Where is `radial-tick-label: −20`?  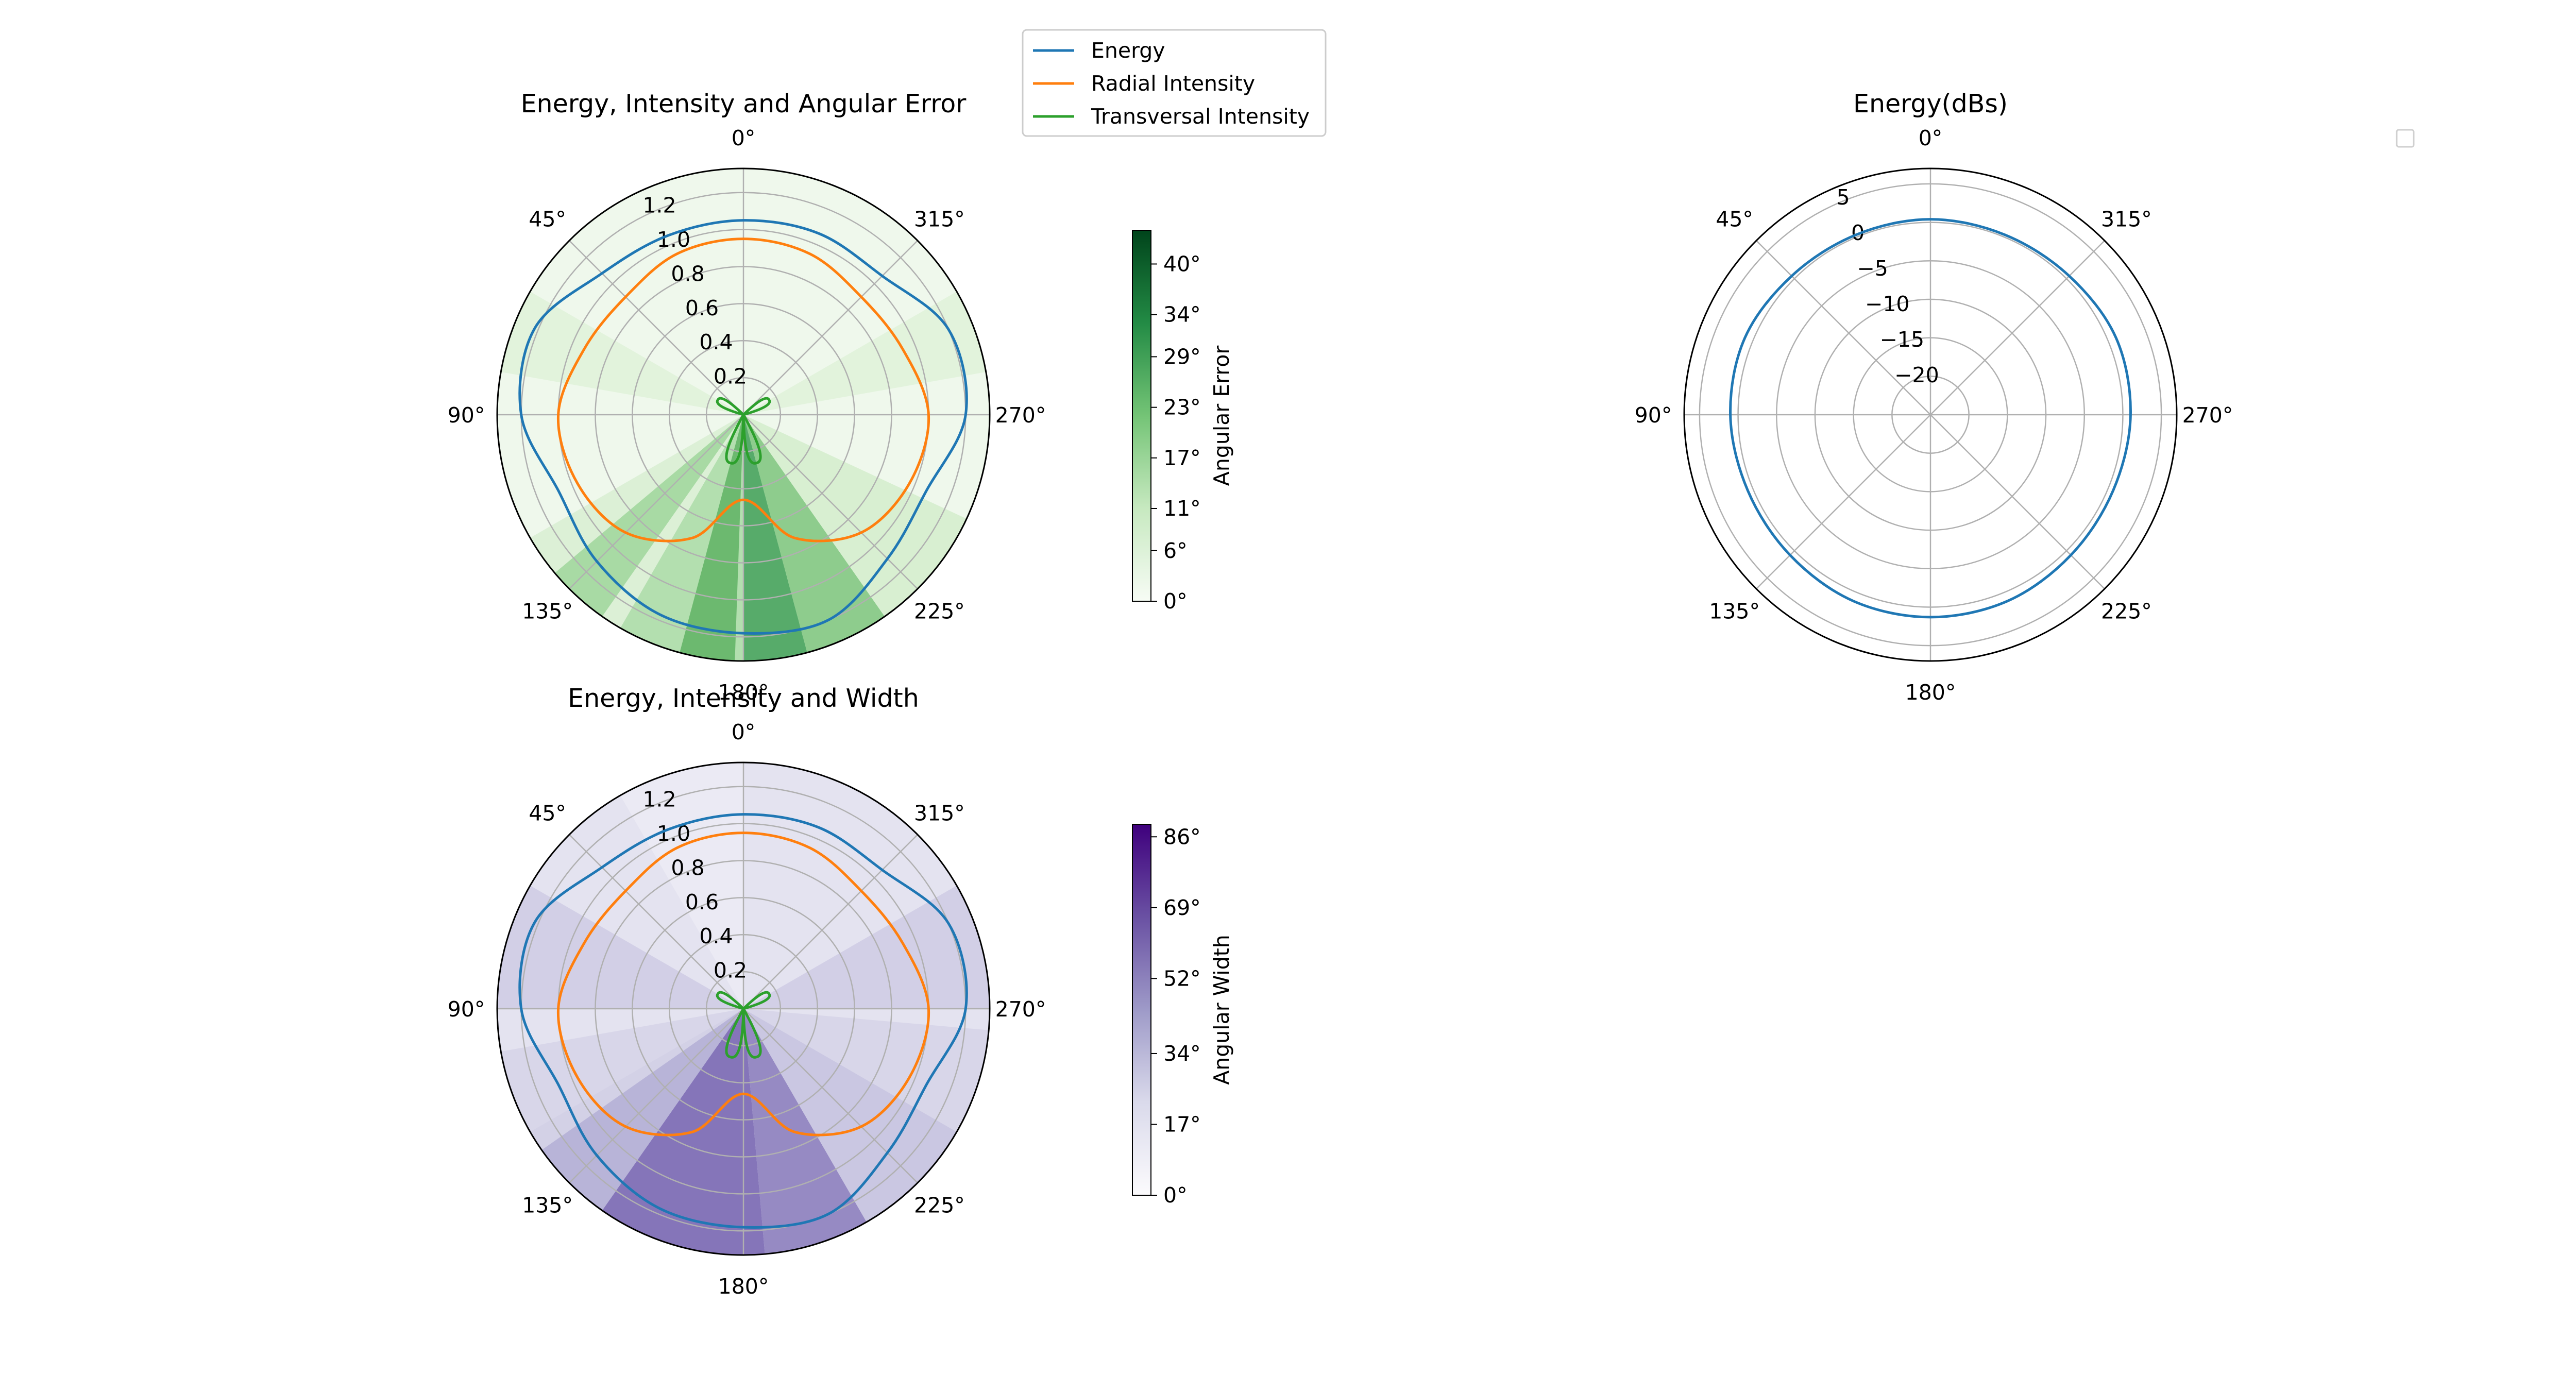 radial-tick-label: −20 is located at coordinates (1916, 375).